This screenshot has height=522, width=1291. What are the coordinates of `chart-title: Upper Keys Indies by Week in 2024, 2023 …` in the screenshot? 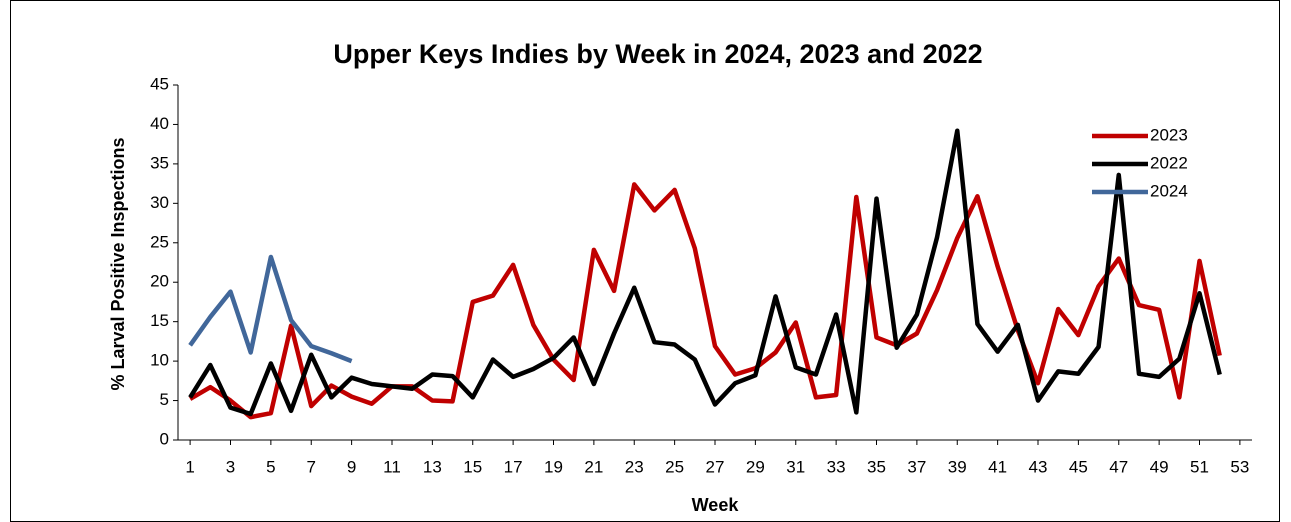 It's located at (657, 54).